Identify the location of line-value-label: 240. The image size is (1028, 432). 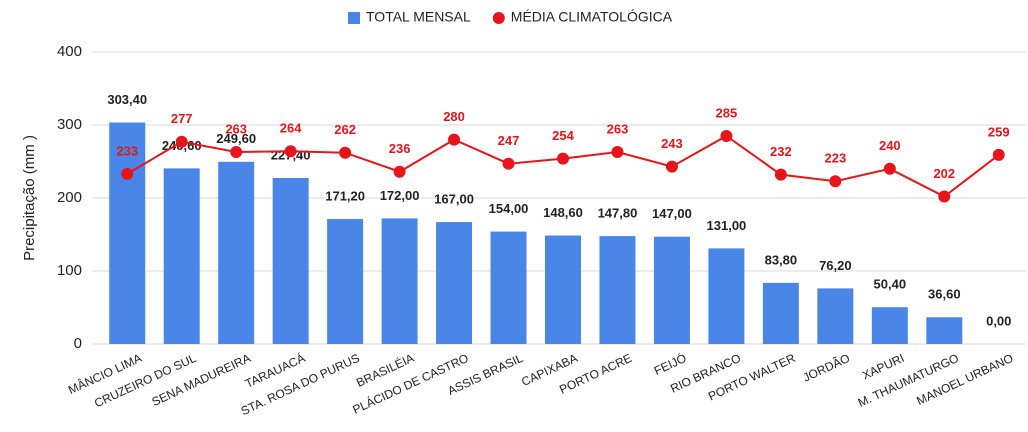
(890, 145).